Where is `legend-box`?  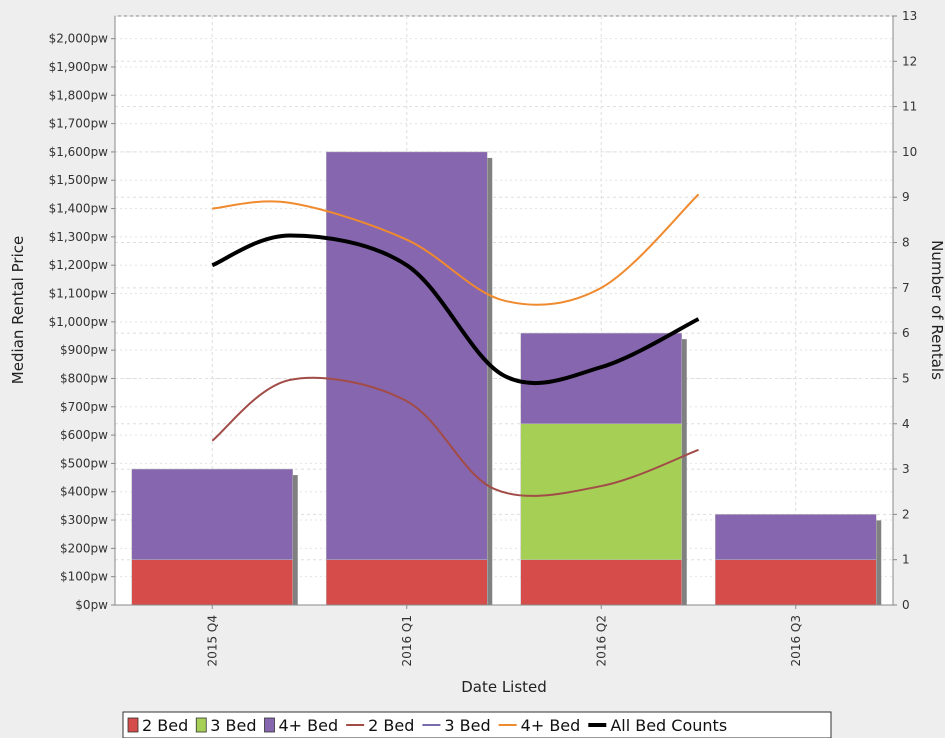 legend-box is located at coordinates (477, 724).